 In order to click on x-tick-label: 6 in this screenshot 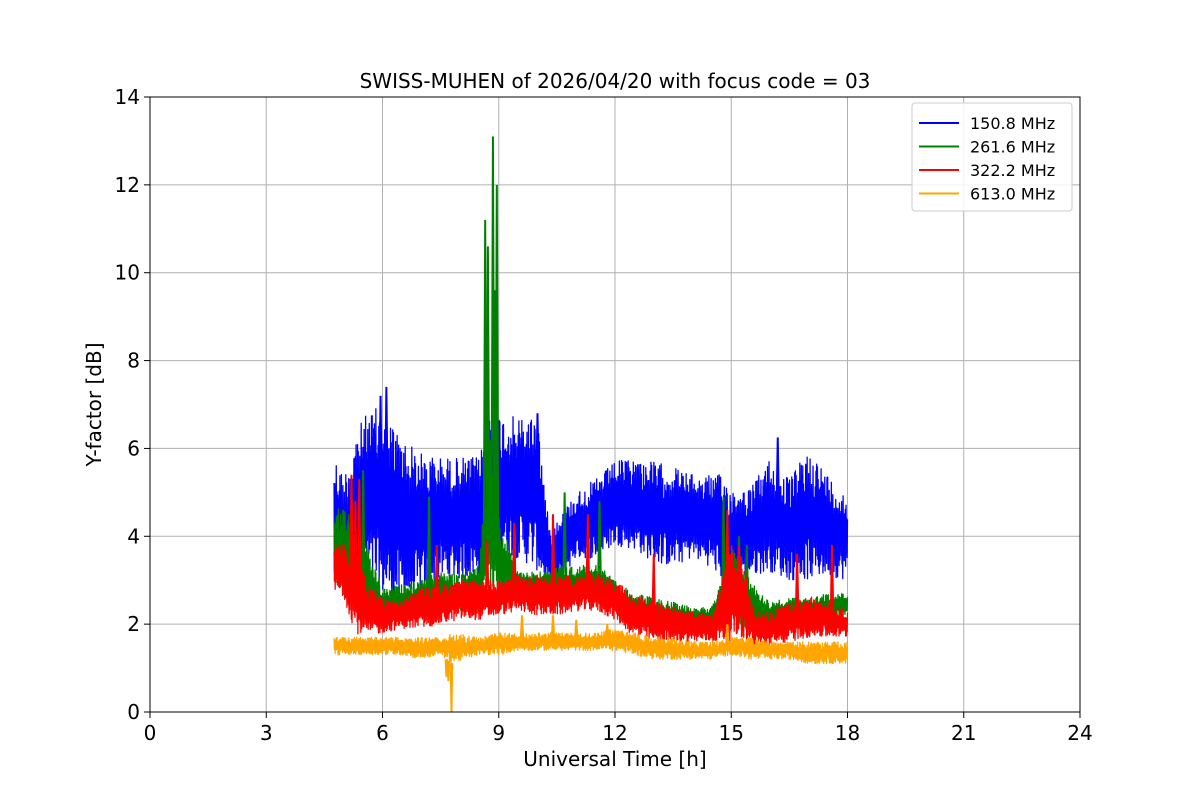, I will do `click(382, 733)`.